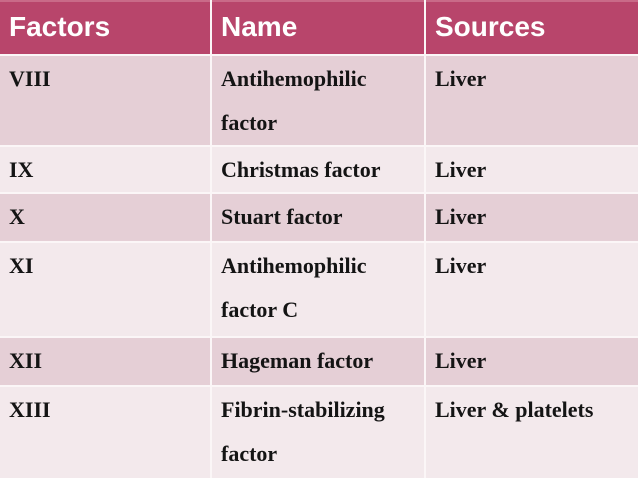  I want to click on cell-name: Christmas factor, so click(318, 170).